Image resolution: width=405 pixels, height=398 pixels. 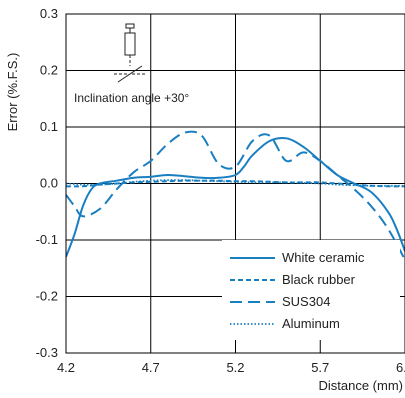 I want to click on y-axis-ticks: 0.3 0.2 0.1 0.0 -0.1 -0.2 -0.3, so click(x=47, y=183).